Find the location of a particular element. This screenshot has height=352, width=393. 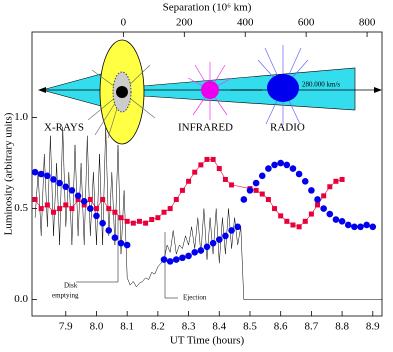

jet-right is located at coordinates (249, 89).